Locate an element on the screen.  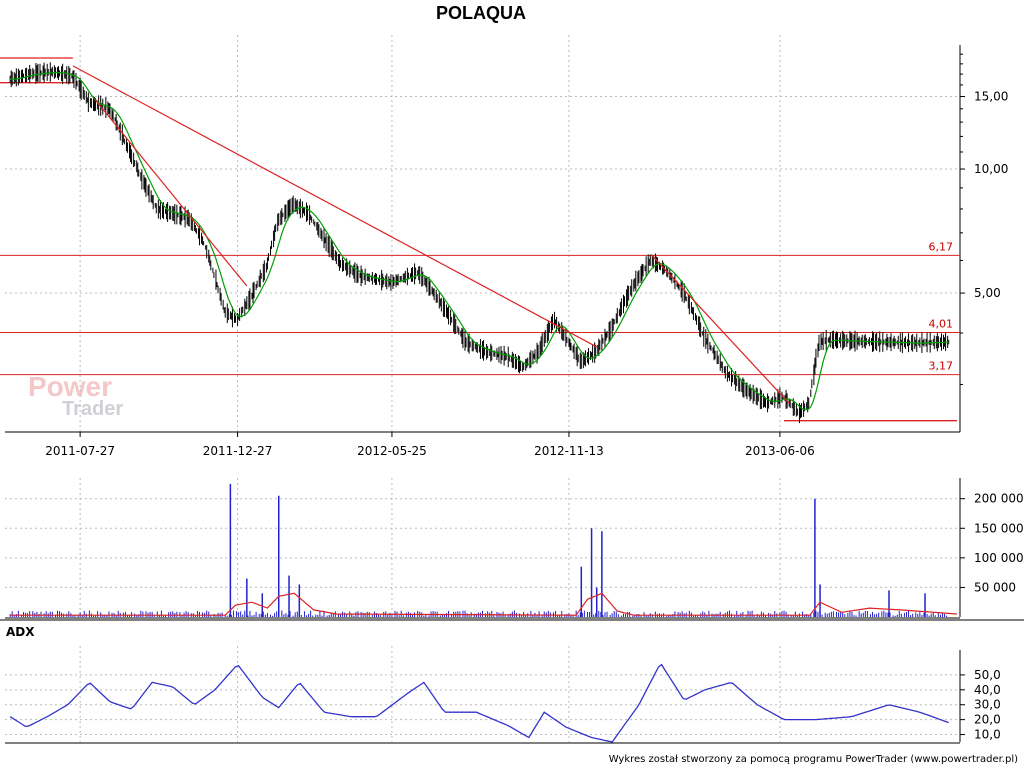
x-tick-label: 2011-12-27 is located at coordinates (238, 451).